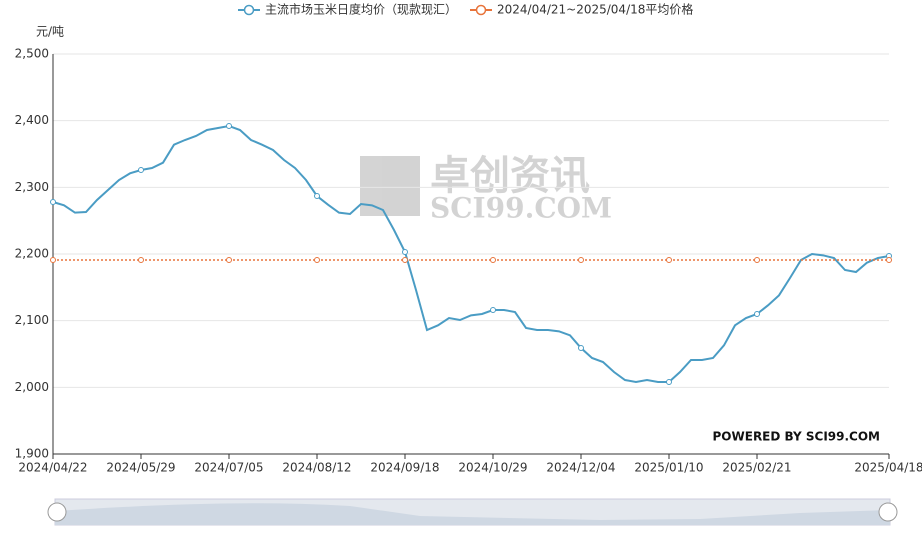 The height and width of the screenshot is (539, 922). I want to click on x-tick-label: 2024/09/18, so click(404, 468).